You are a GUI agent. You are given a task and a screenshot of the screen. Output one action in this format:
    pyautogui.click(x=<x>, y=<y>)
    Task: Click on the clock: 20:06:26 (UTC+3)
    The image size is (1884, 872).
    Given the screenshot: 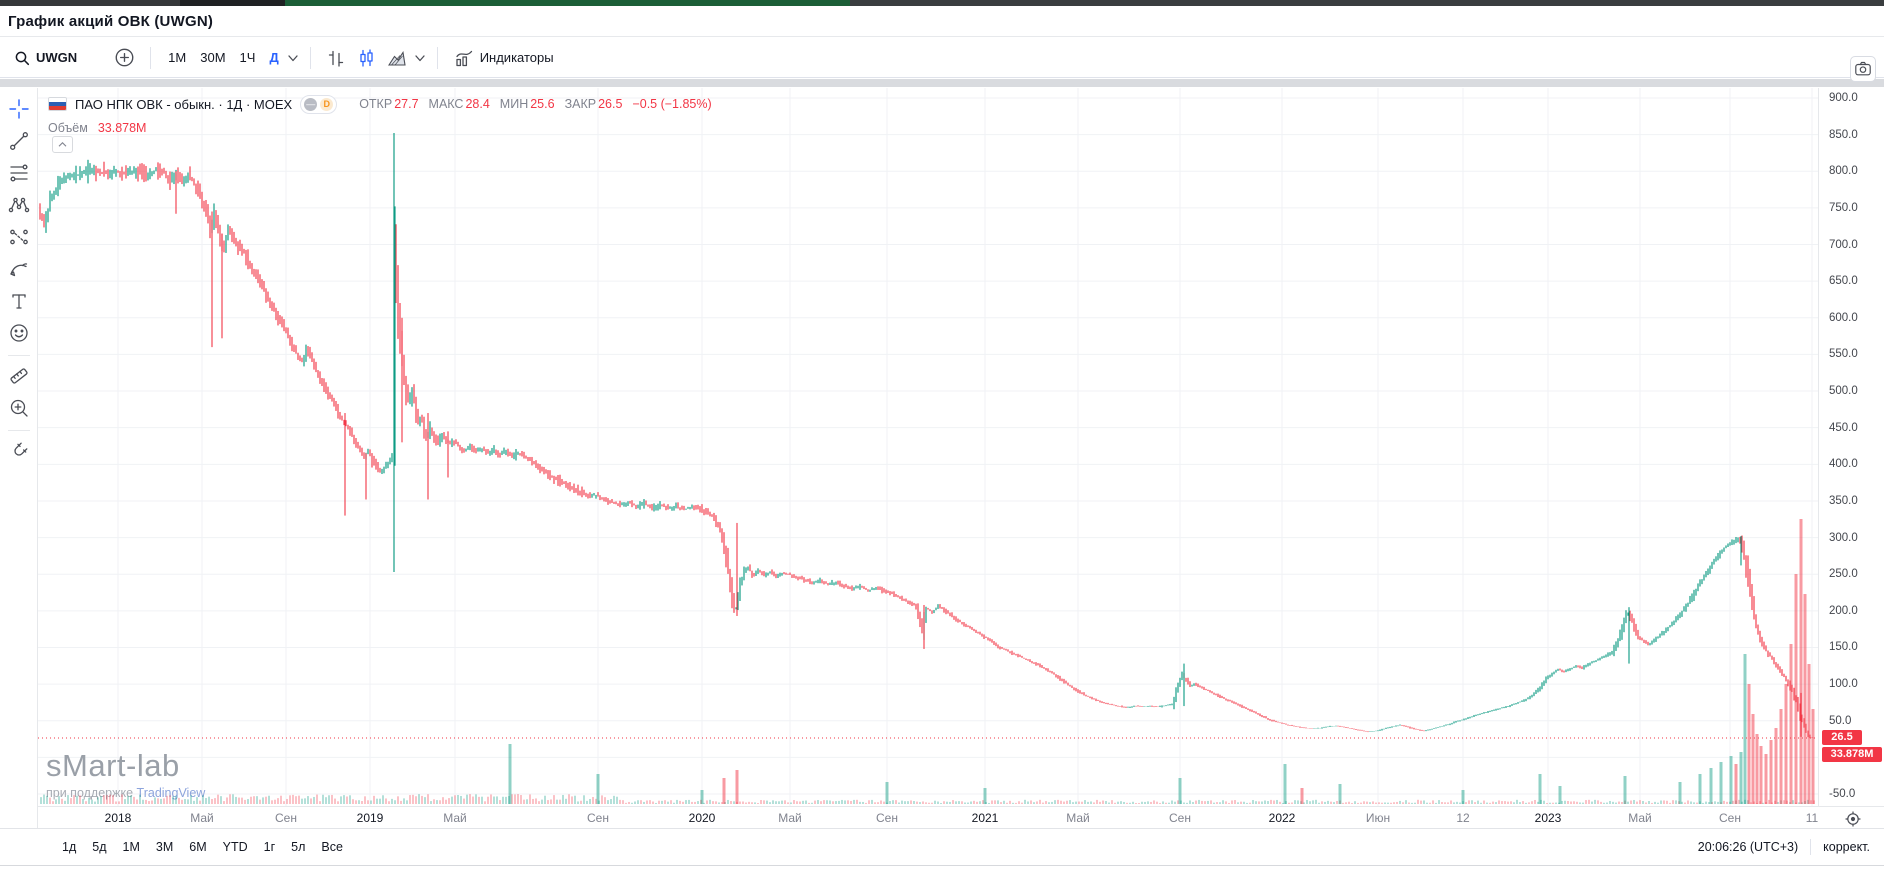 What is the action you would take?
    pyautogui.click(x=1748, y=847)
    